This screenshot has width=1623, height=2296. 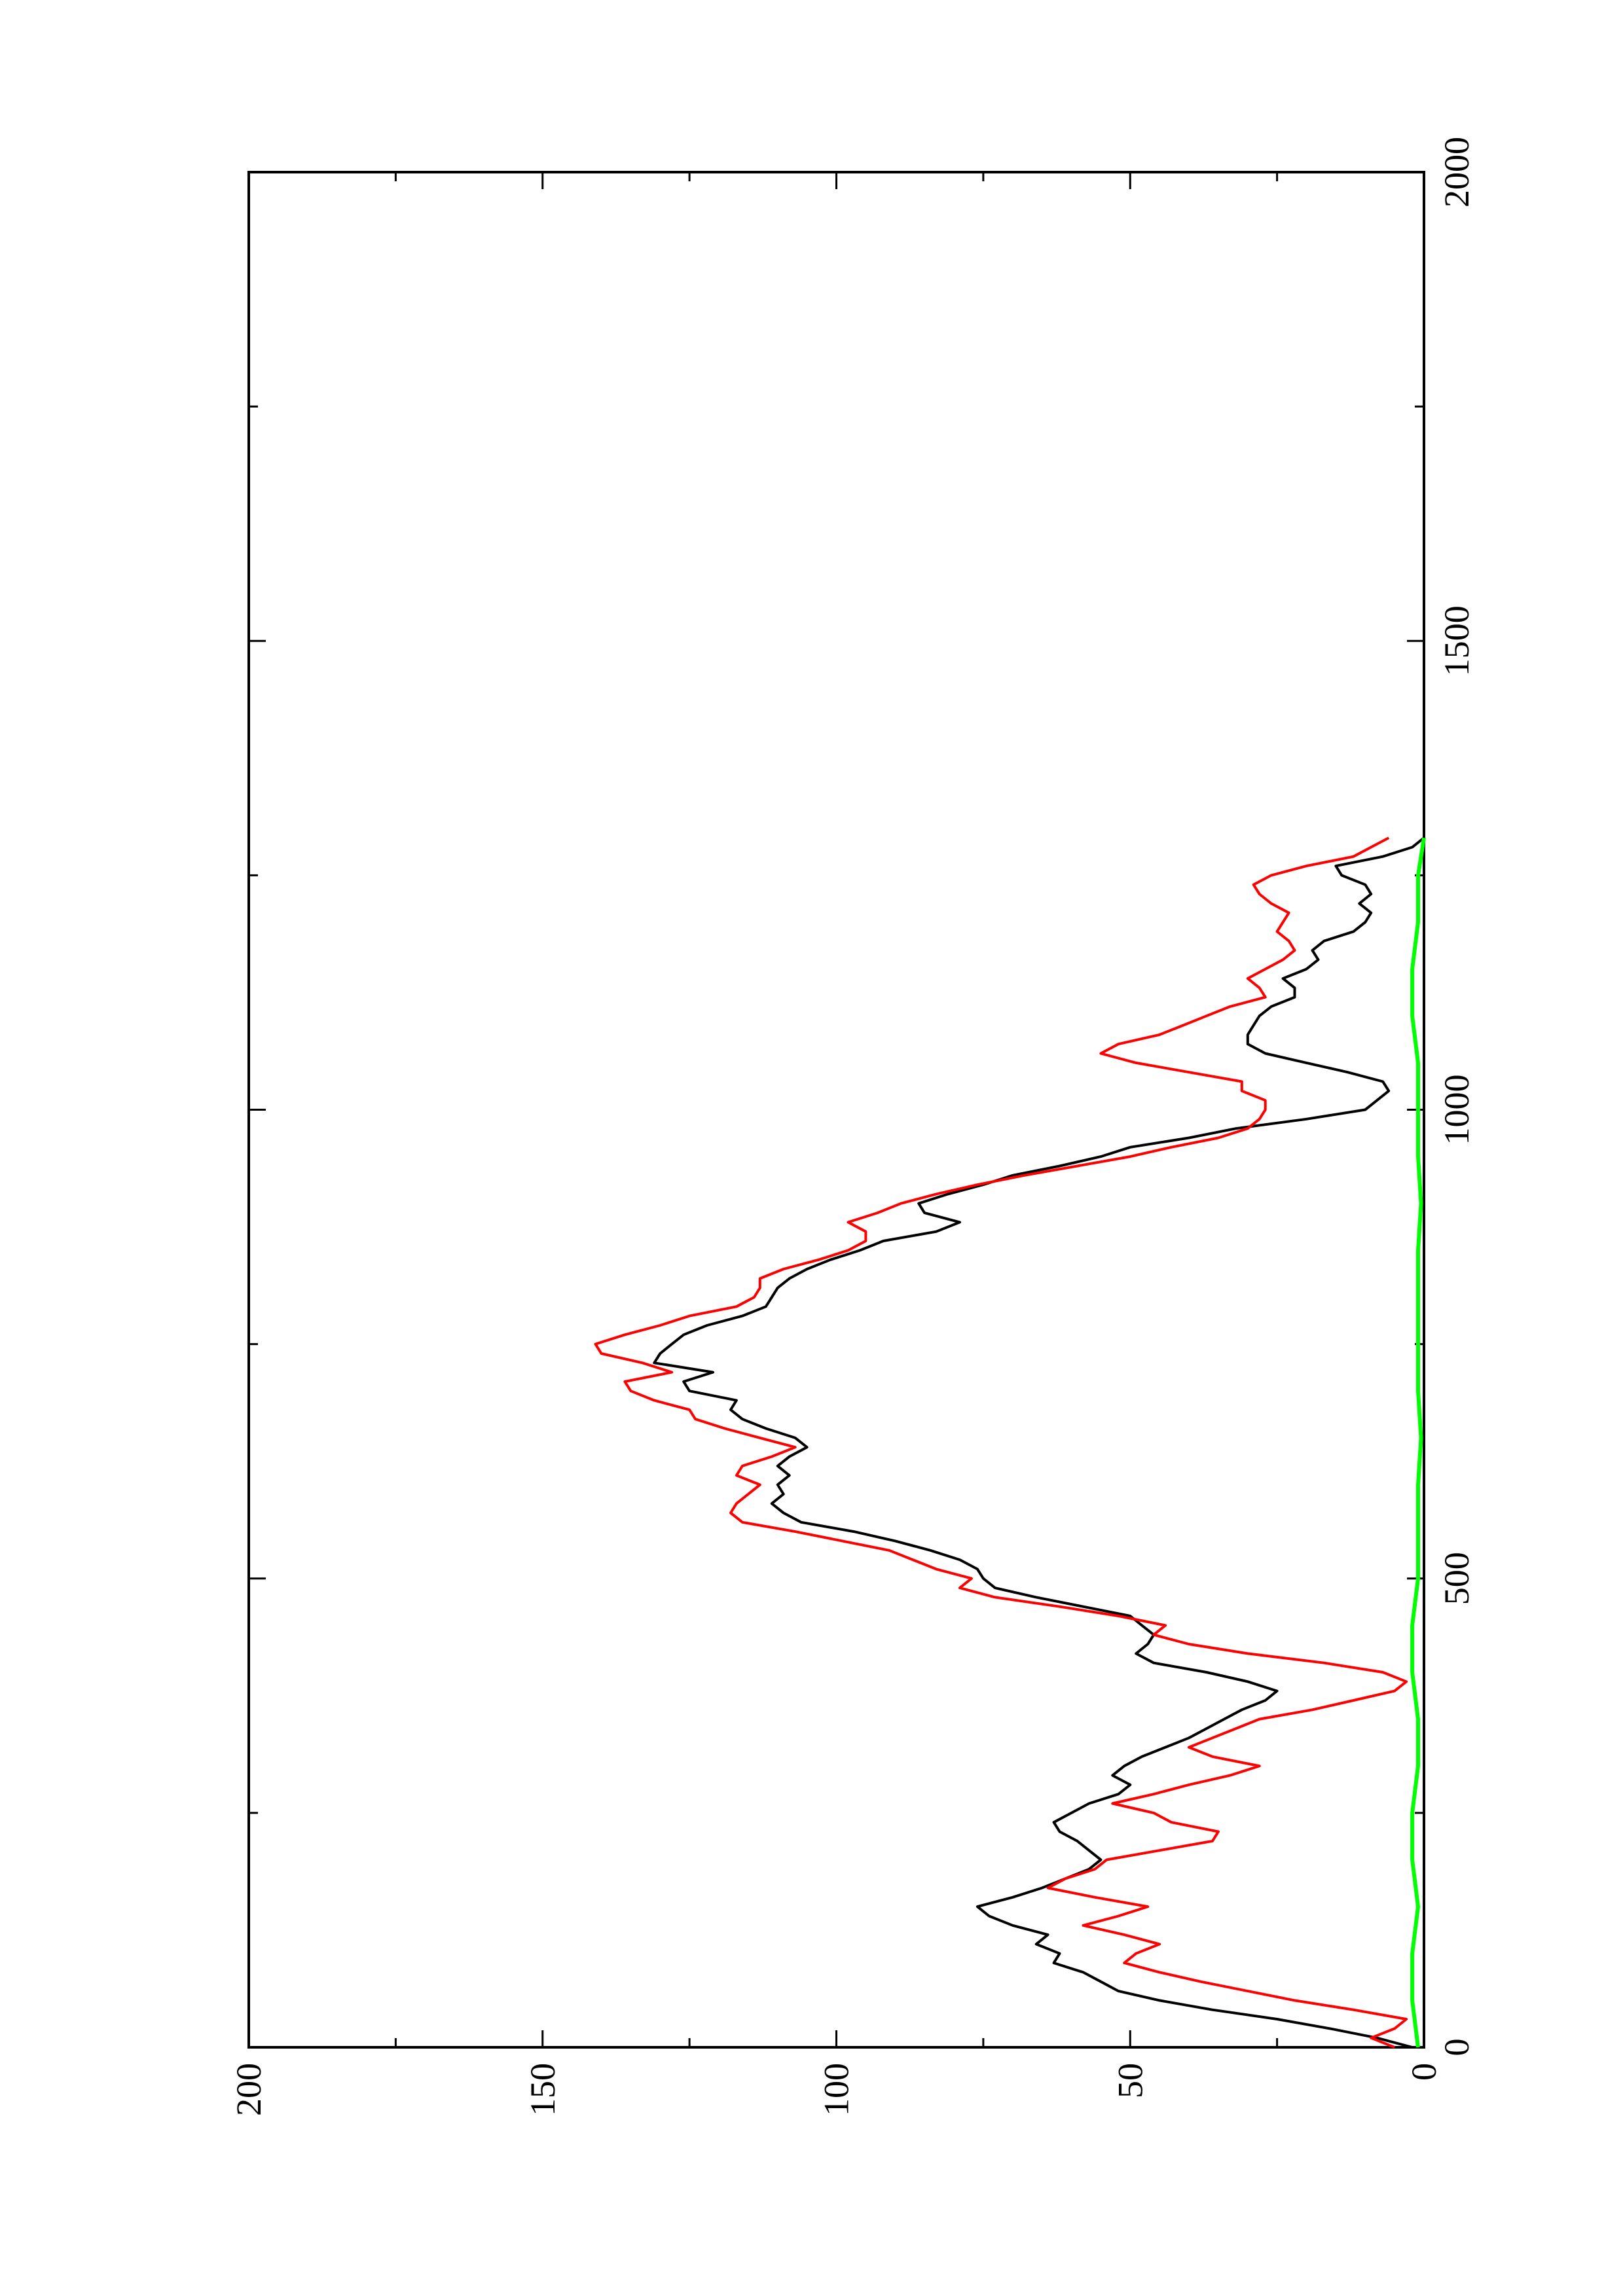 What do you see at coordinates (1456, 172) in the screenshot?
I see `x-tick-label: 2000` at bounding box center [1456, 172].